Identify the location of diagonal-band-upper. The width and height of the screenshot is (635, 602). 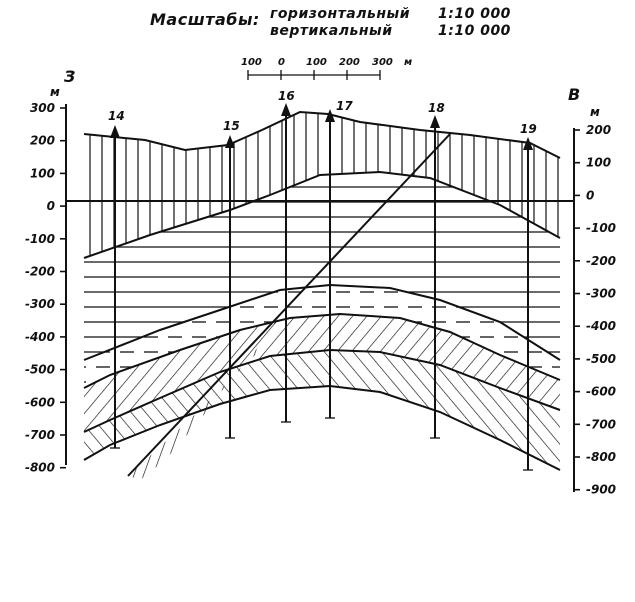
(322, 373).